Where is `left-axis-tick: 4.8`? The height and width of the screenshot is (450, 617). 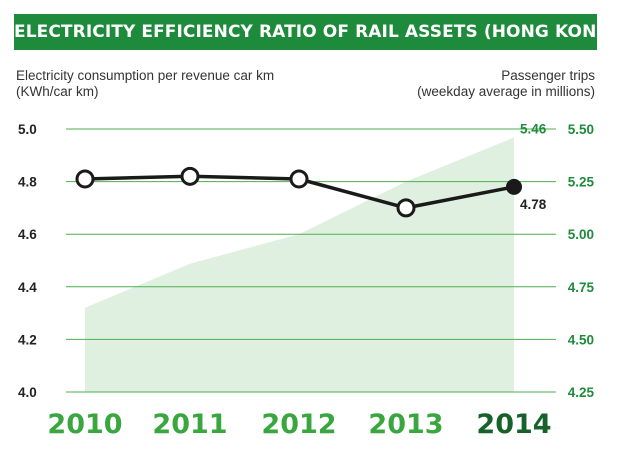 left-axis-tick: 4.8 is located at coordinates (27, 182).